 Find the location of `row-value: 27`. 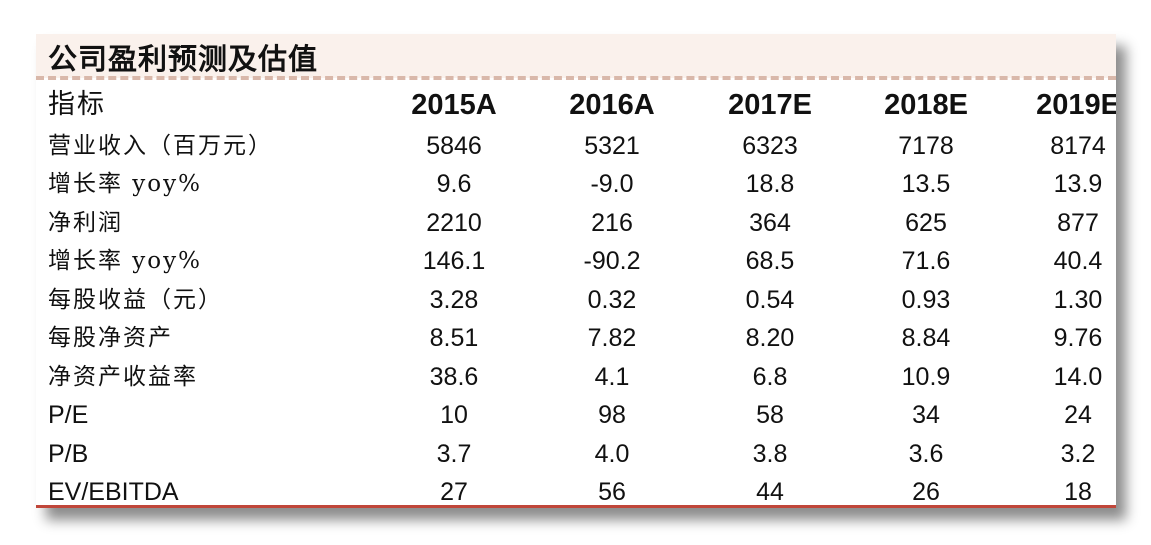

row-value: 27 is located at coordinates (454, 492).